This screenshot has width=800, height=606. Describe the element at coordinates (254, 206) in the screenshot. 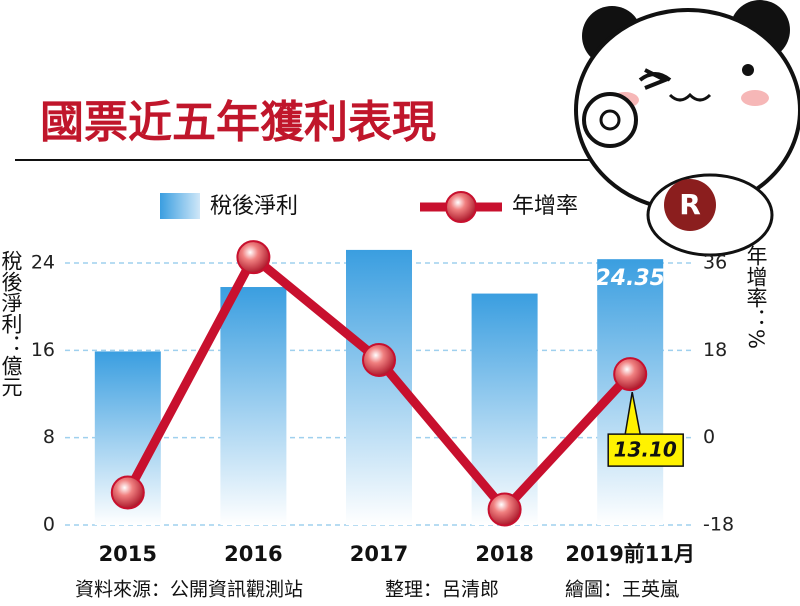

I see `legend-label: 稅後淨利` at that location.